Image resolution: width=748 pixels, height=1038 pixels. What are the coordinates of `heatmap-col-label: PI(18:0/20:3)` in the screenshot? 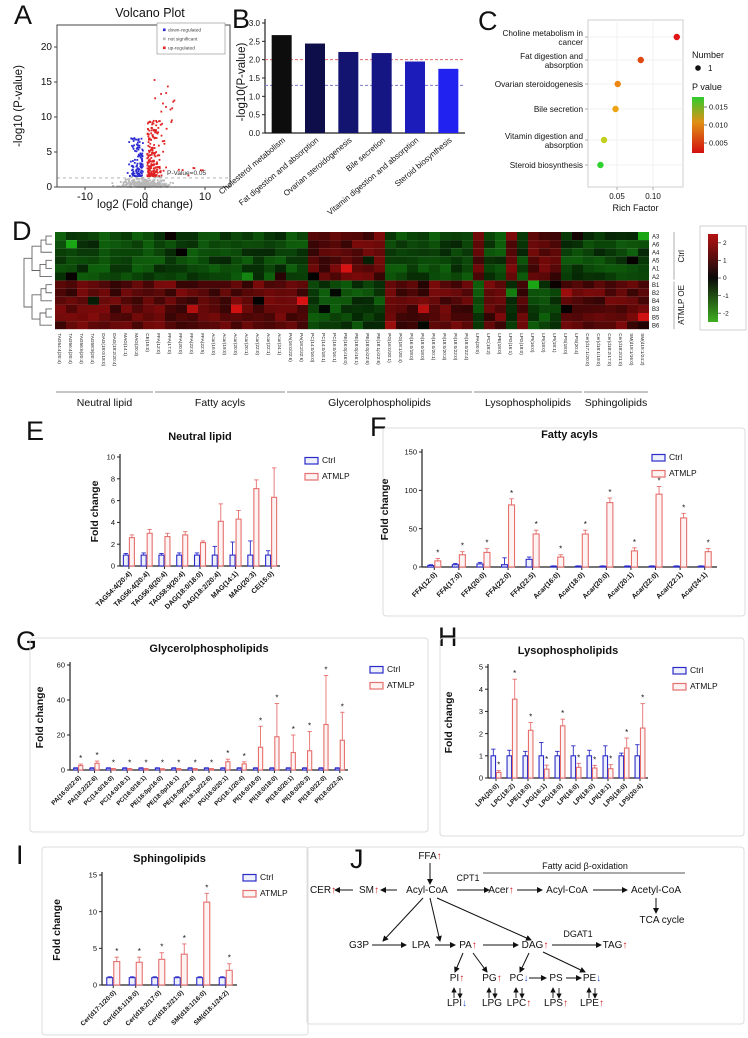 It's located at (444, 347).